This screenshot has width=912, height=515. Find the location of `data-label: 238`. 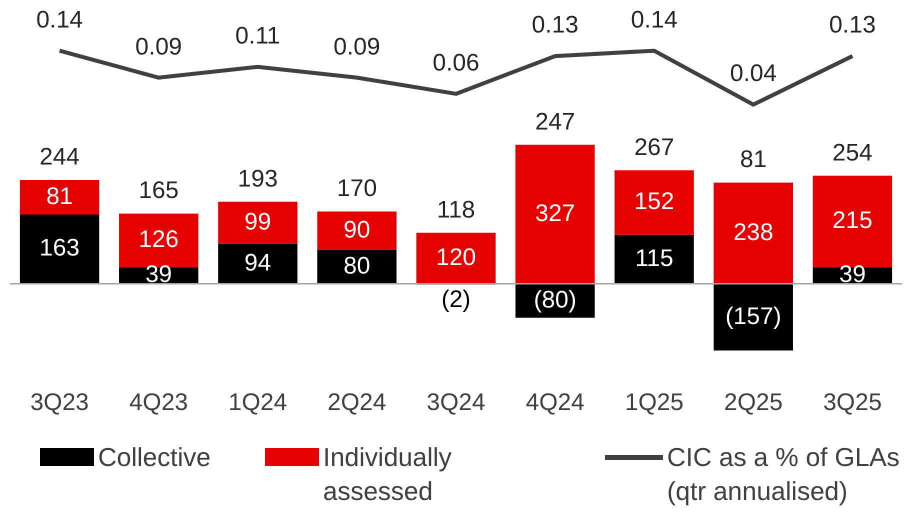

data-label: 238 is located at coordinates (753, 232).